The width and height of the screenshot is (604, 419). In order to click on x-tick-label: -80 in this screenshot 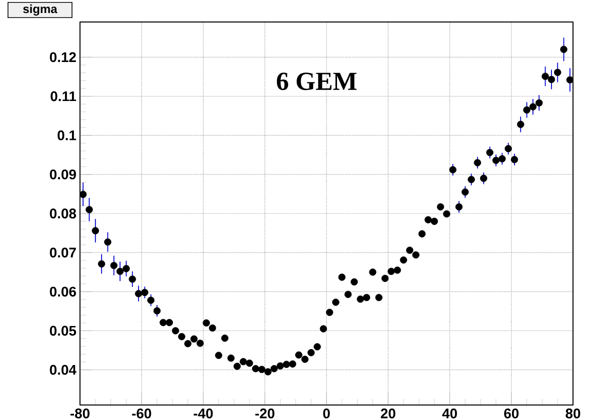, I will do `click(80, 413)`.